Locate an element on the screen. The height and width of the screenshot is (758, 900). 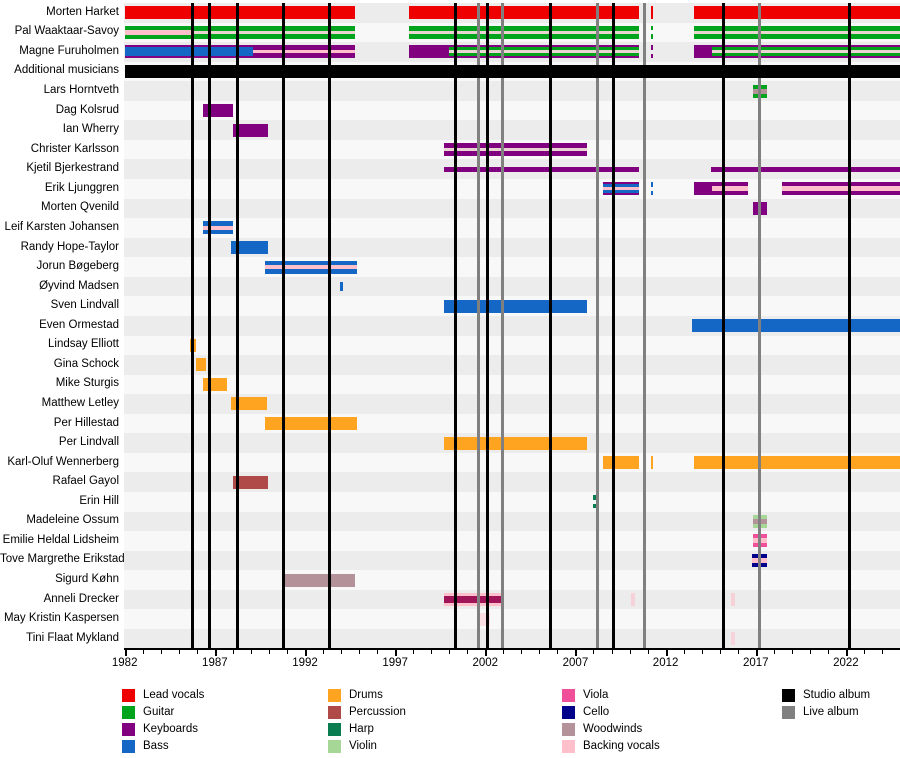
member-label: Rafael Gayol is located at coordinates (59, 481).